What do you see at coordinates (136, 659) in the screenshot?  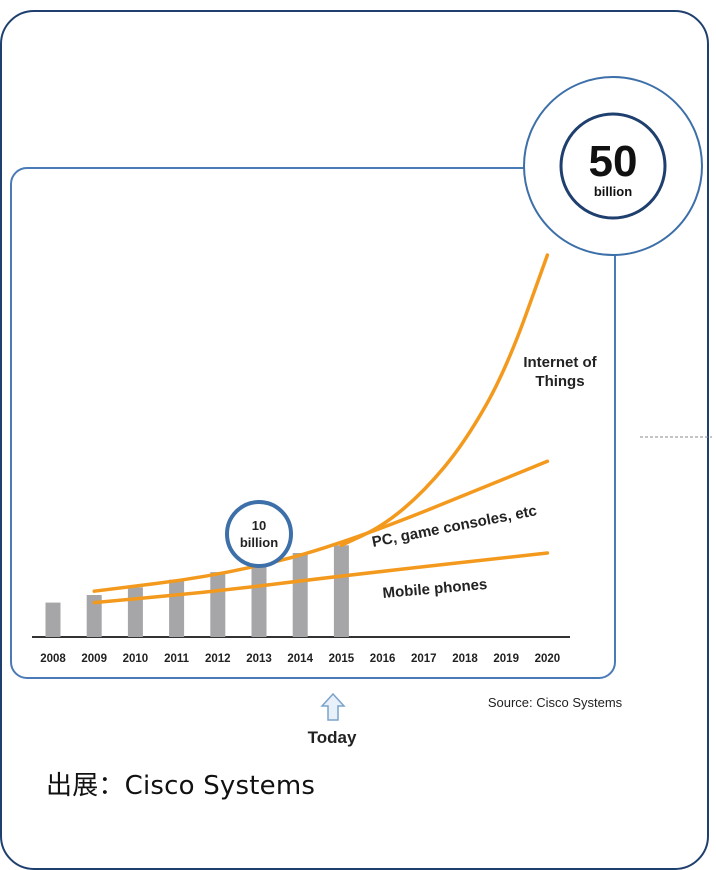 I see `x-tick-2010: 2010` at bounding box center [136, 659].